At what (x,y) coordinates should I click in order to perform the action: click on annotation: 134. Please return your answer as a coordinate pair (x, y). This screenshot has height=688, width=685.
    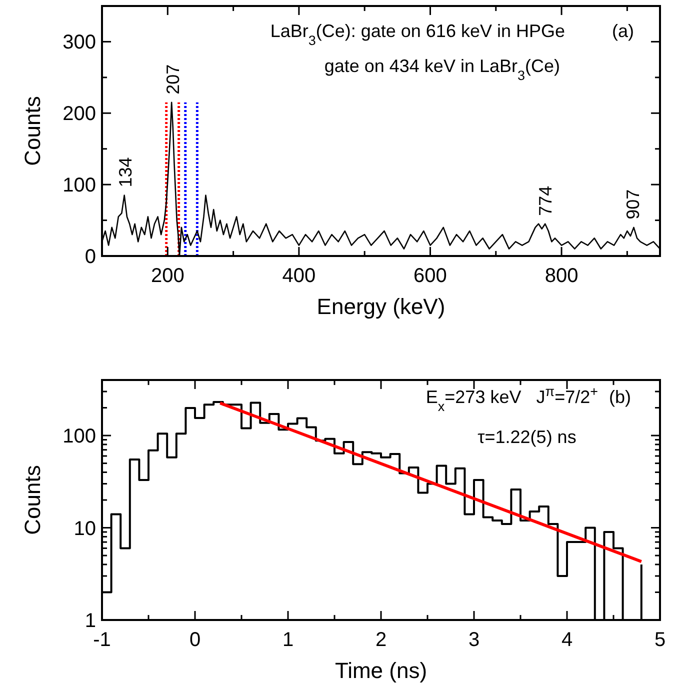
    Looking at the image, I should click on (125, 172).